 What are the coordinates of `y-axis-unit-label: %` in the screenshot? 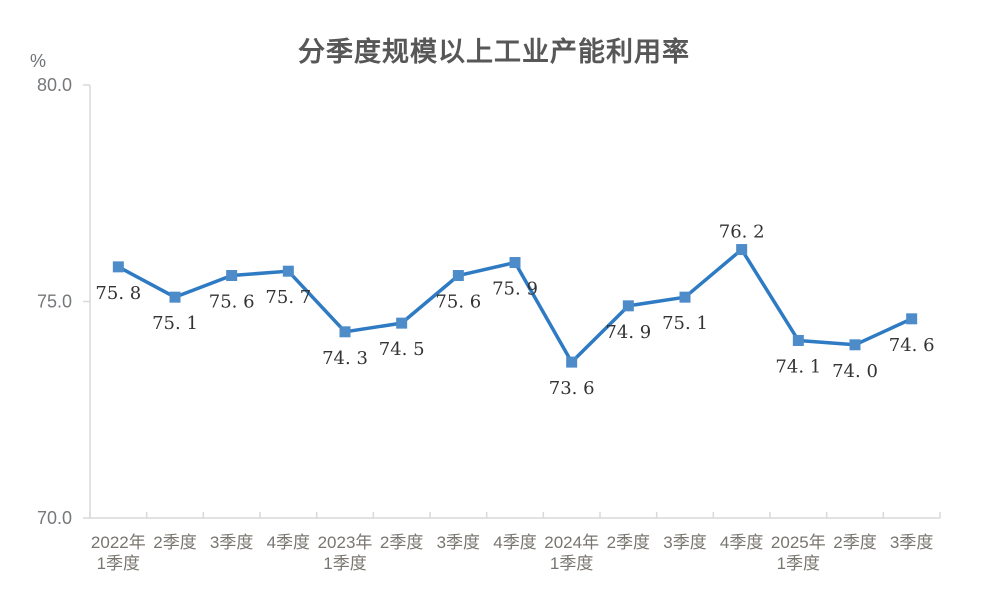 It's located at (38, 61).